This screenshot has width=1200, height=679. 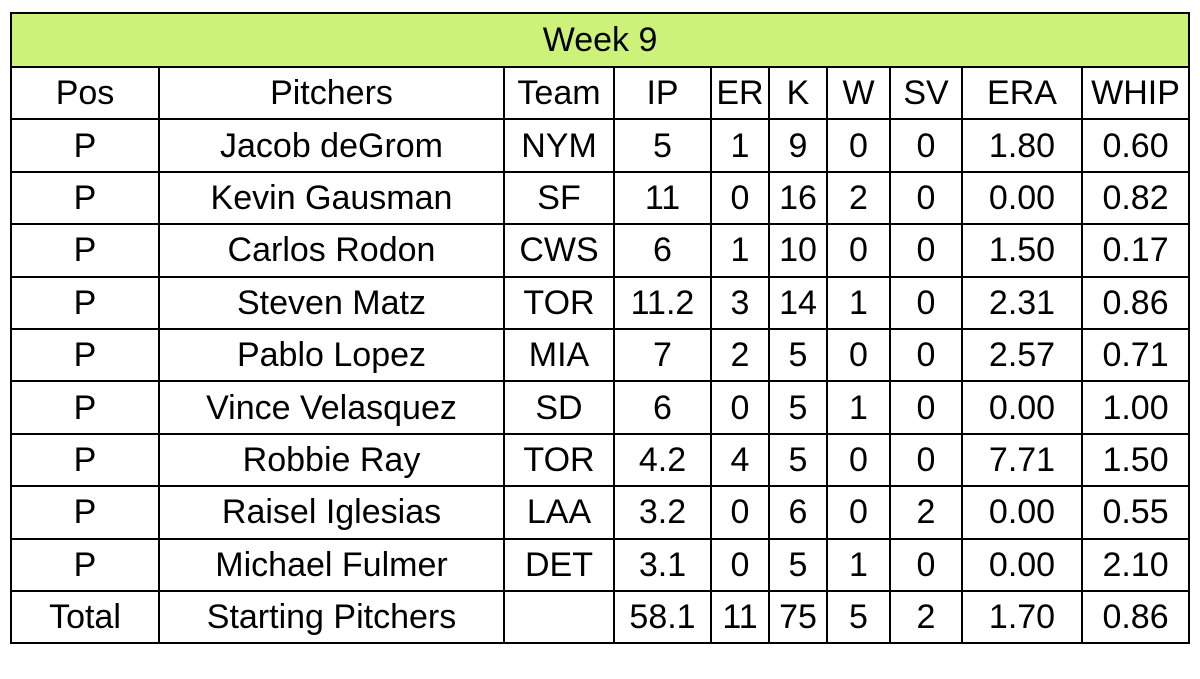 What do you see at coordinates (740, 460) in the screenshot?
I see `table-cell: 4` at bounding box center [740, 460].